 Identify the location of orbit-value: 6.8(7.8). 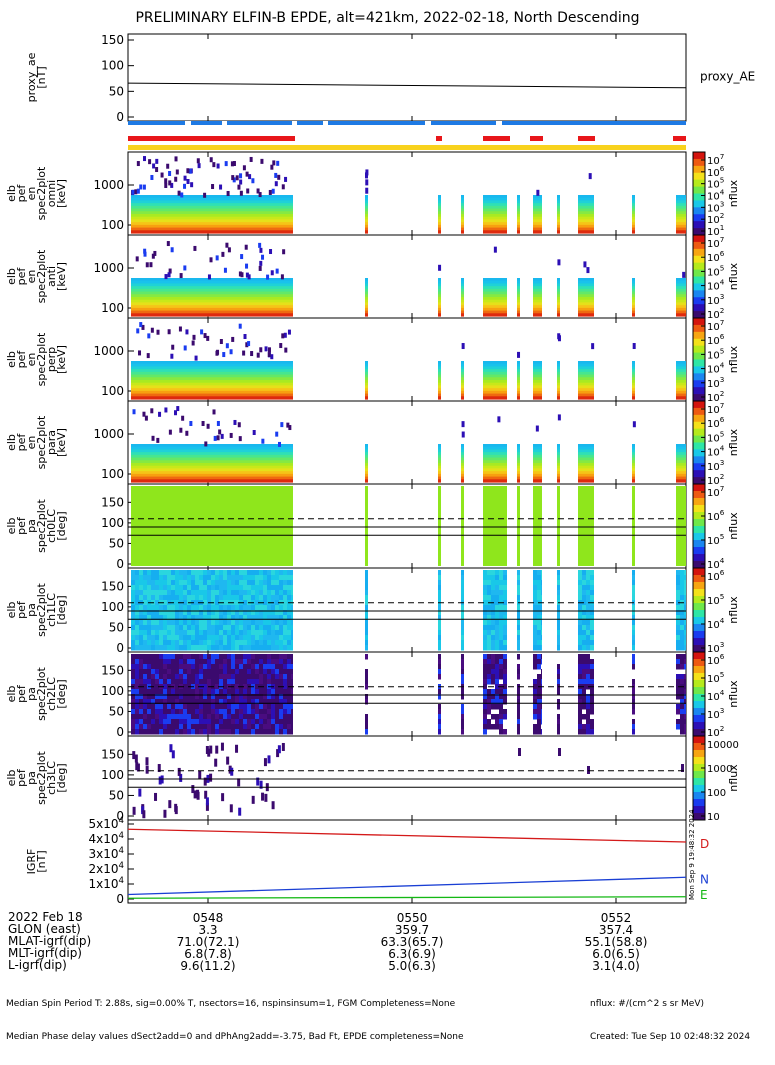
(208, 954).